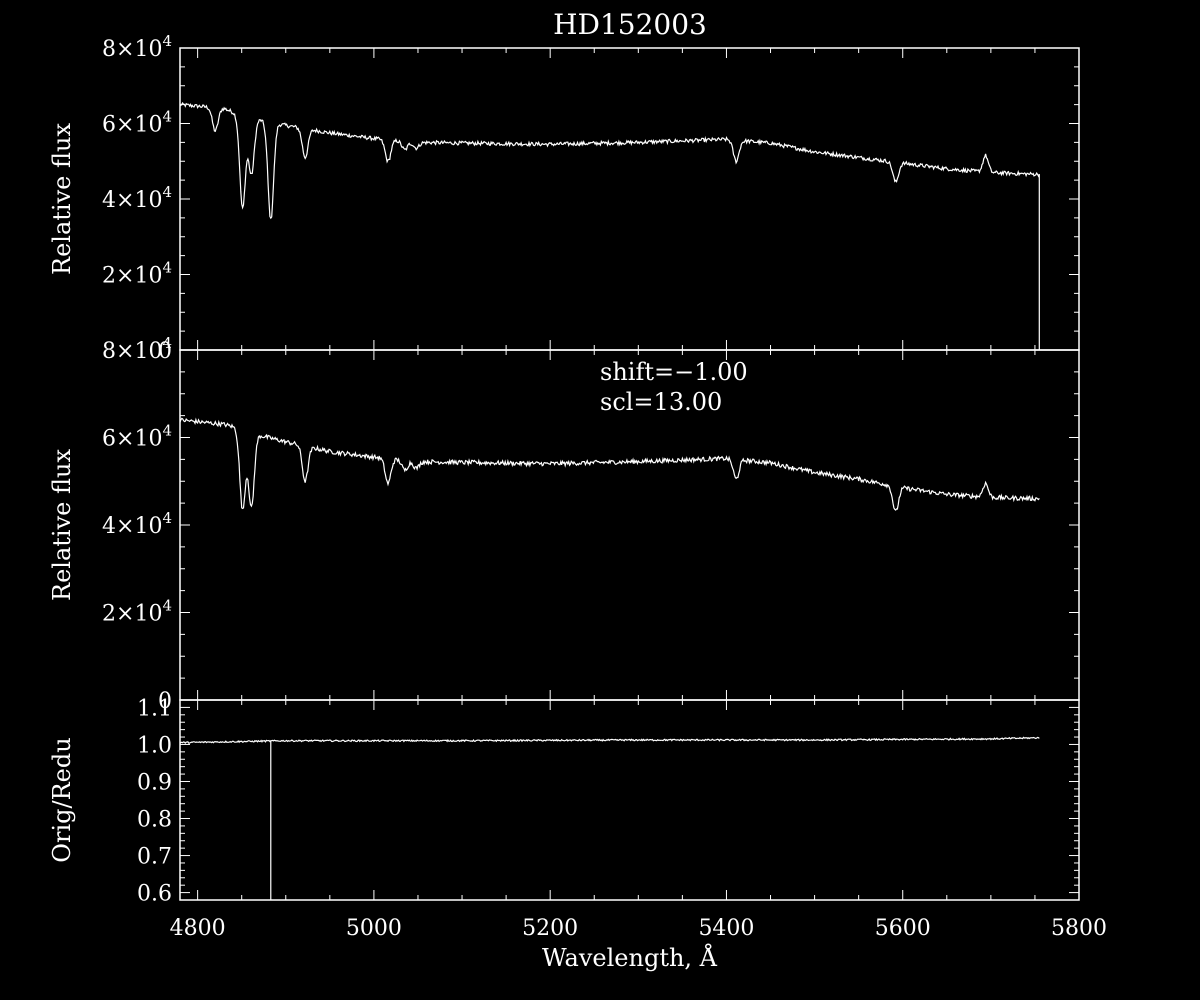  What do you see at coordinates (154, 745) in the screenshot?
I see `y-tick-label: 1.0` at bounding box center [154, 745].